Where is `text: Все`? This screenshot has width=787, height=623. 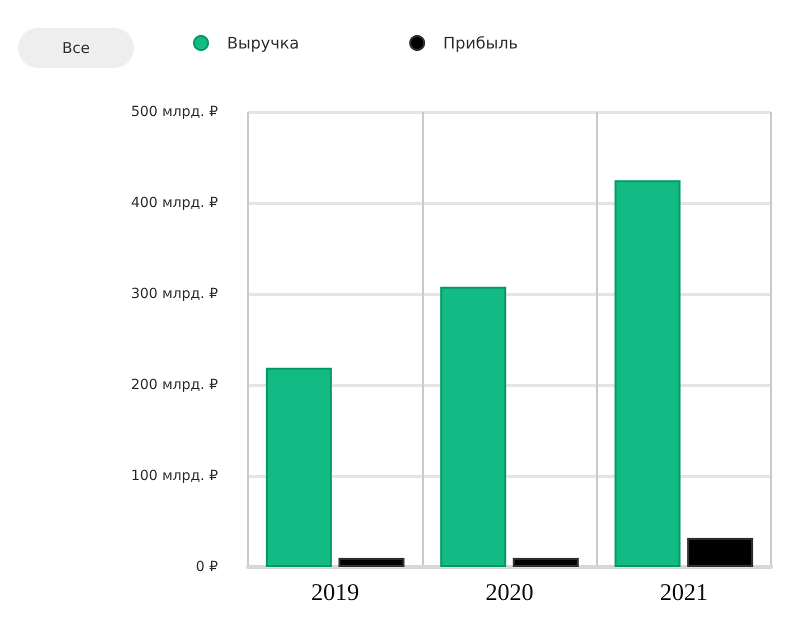 text: Все is located at coordinates (76, 48).